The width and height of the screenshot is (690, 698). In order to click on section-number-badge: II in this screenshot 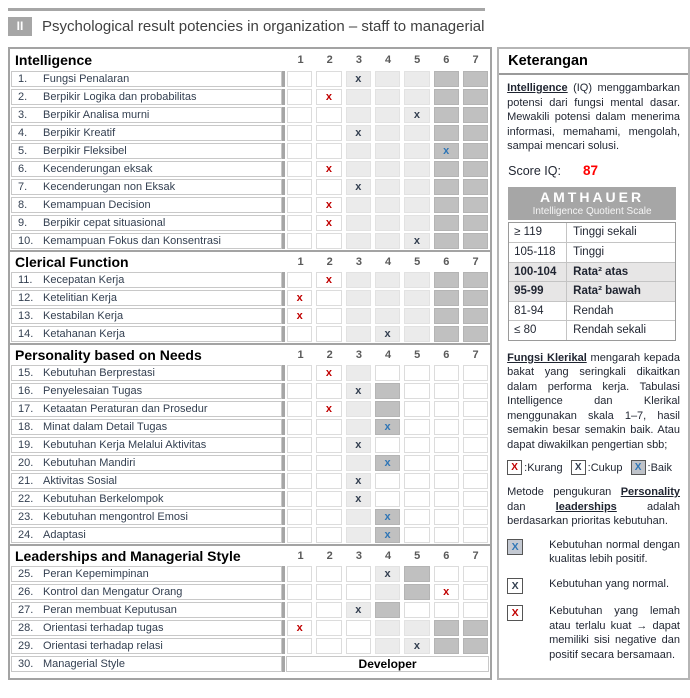, I will do `click(20, 26)`.